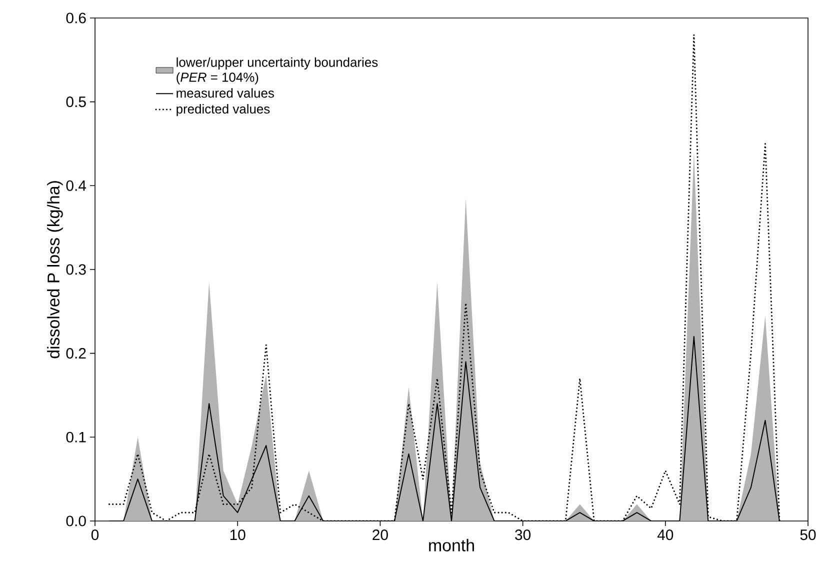 The width and height of the screenshot is (819, 583). Describe the element at coordinates (225, 93) in the screenshot. I see `legend-label: measured values` at that location.